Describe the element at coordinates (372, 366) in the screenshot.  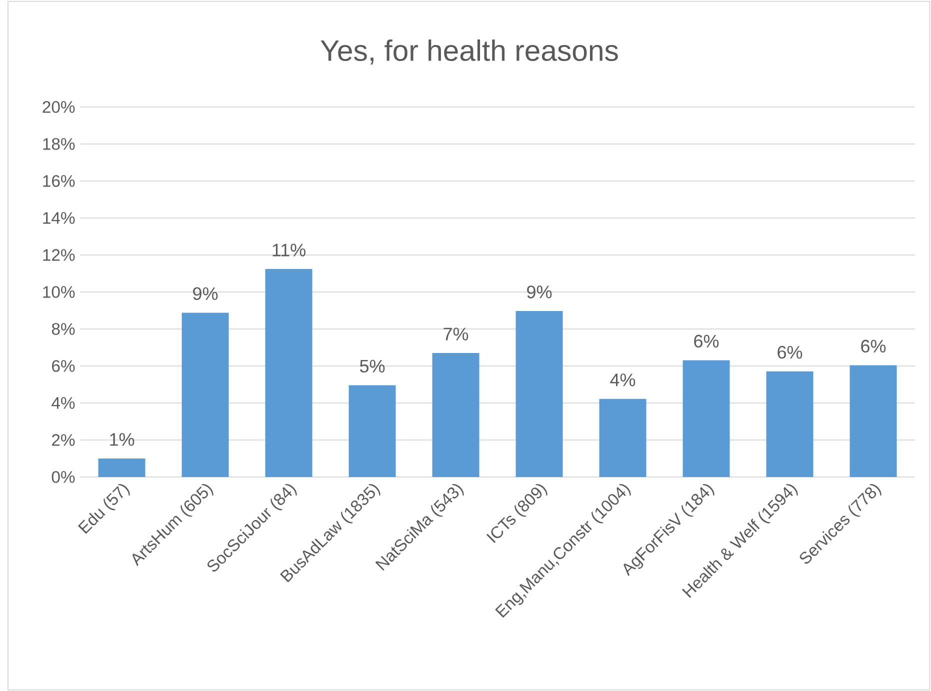
I see `data-label: 5%` at that location.